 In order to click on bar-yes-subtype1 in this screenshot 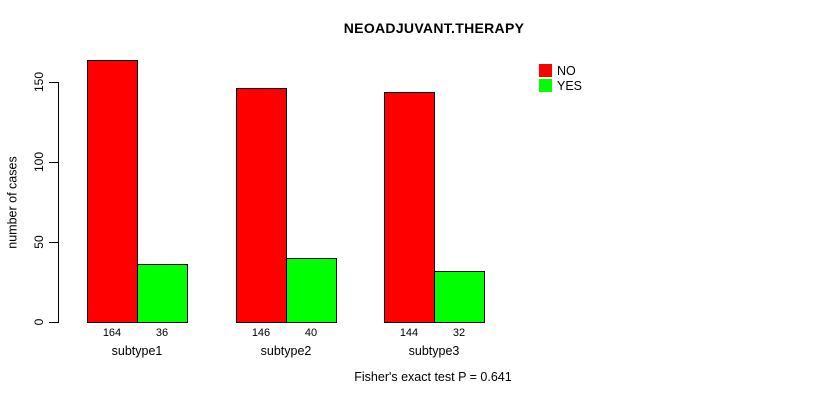, I will do `click(162, 293)`.